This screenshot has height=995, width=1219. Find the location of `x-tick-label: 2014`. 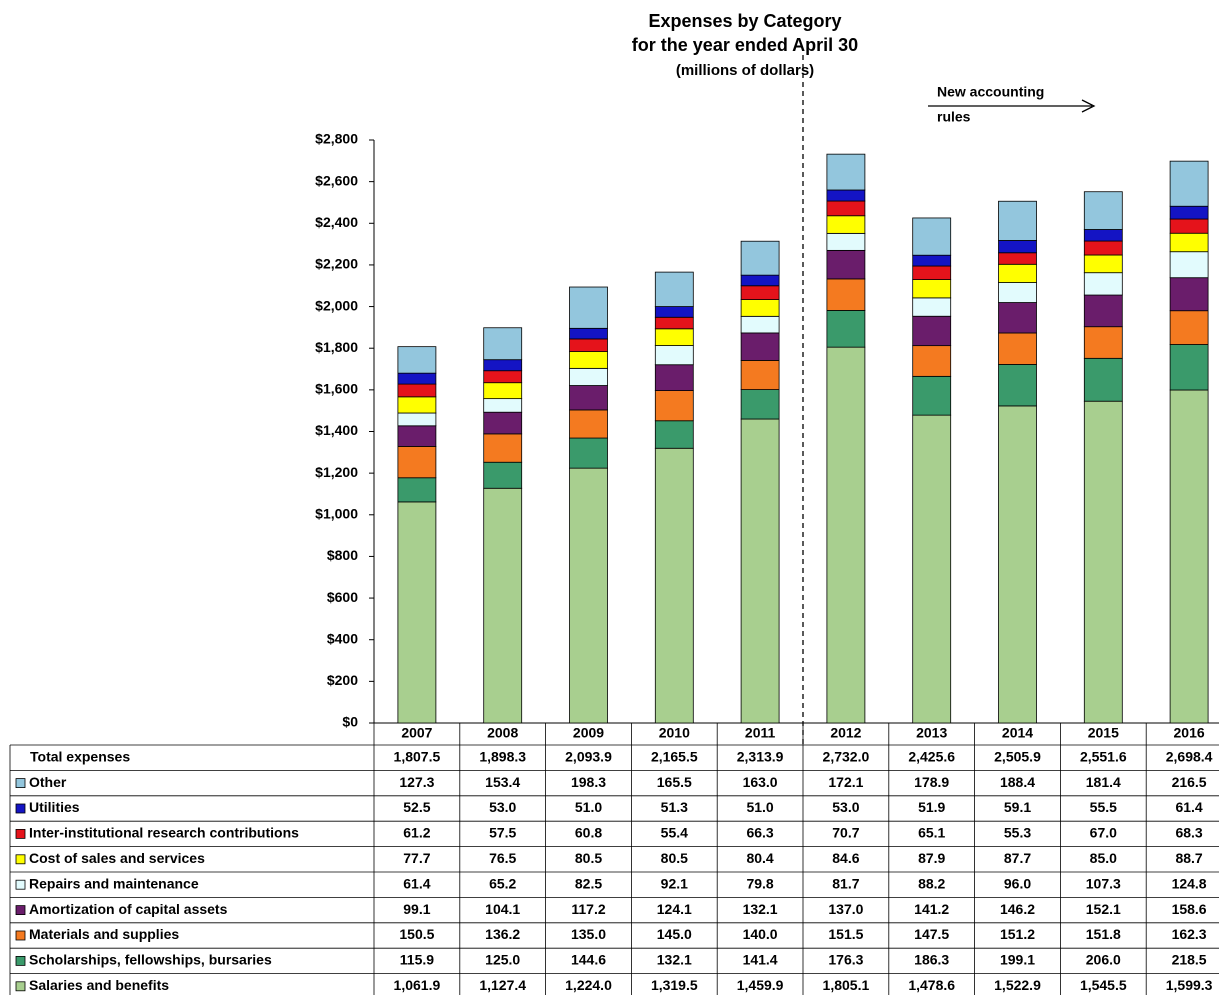

x-tick-label: 2014 is located at coordinates (1017, 733).